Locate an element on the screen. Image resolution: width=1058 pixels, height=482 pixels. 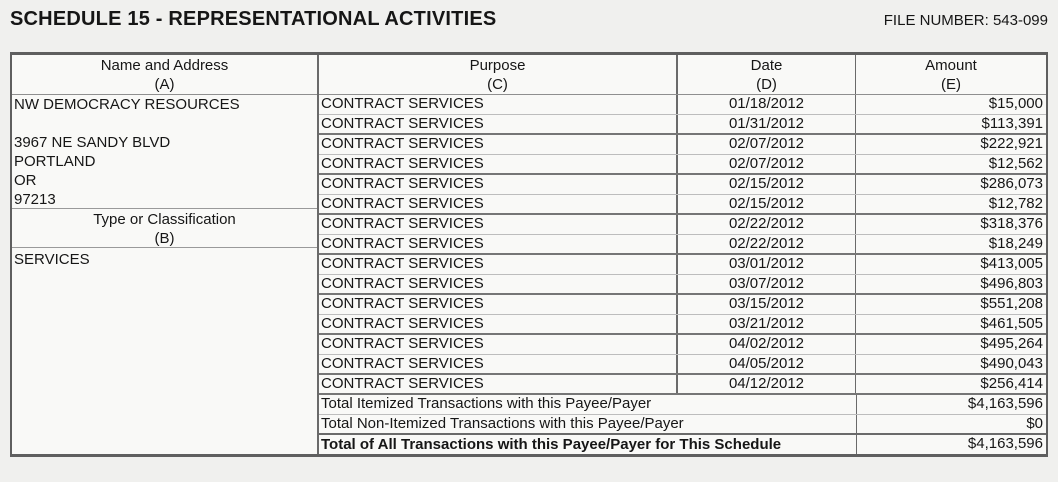
total-itemized-amount: $4,163,596 is located at coordinates (1005, 403).